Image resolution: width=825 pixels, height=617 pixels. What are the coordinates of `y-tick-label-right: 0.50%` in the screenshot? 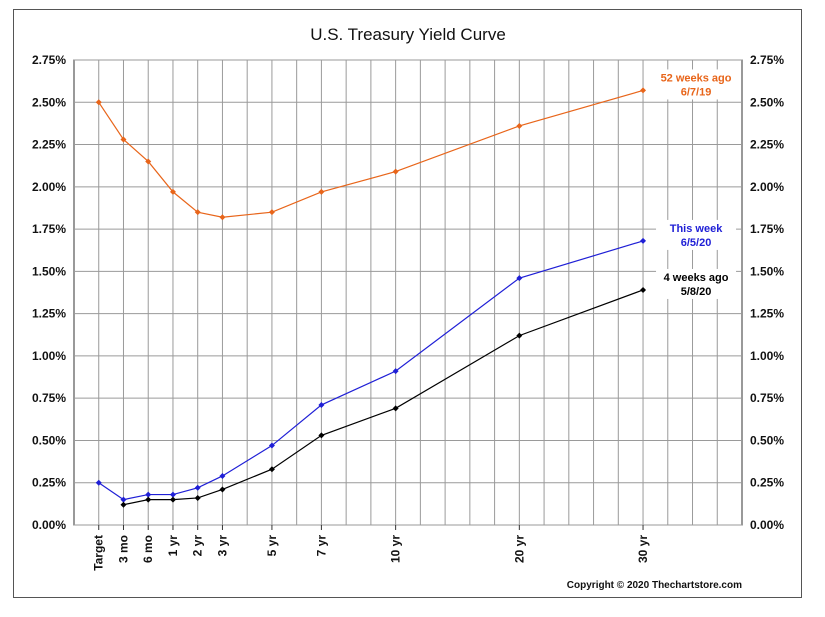 It's located at (767, 440).